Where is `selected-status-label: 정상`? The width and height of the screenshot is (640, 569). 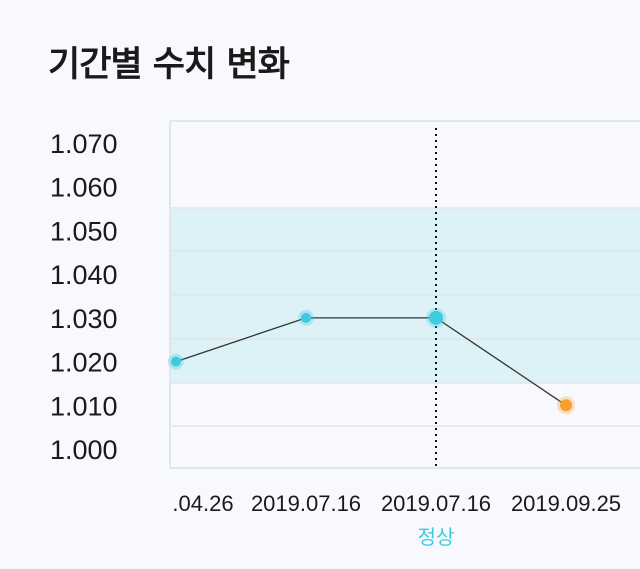
selected-status-label: 정상 is located at coordinates (436, 537).